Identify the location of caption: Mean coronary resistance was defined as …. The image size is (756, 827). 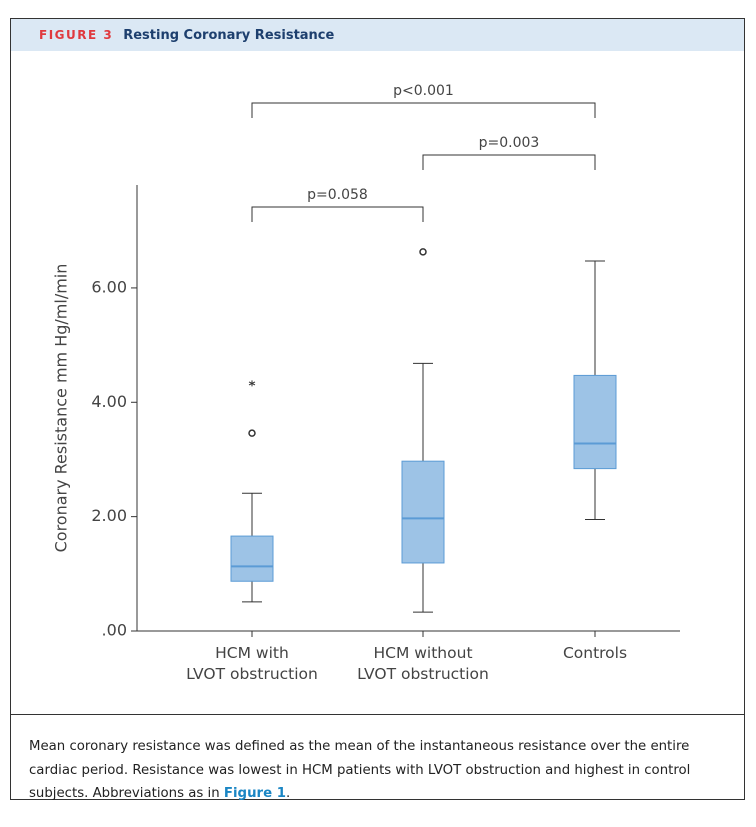
(377, 757).